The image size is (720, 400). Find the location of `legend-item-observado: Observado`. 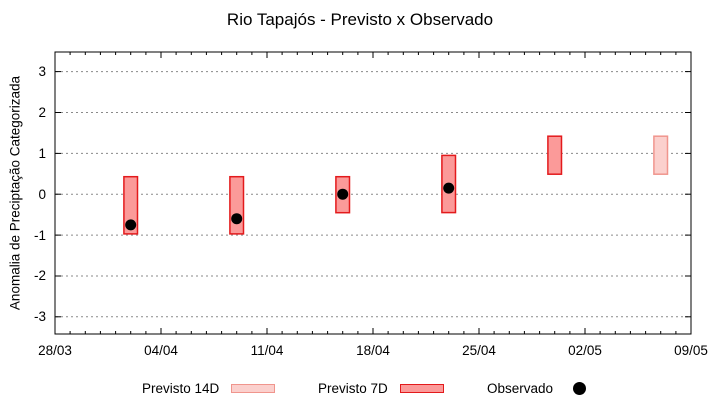

legend-item-observado: Observado is located at coordinates (537, 388).